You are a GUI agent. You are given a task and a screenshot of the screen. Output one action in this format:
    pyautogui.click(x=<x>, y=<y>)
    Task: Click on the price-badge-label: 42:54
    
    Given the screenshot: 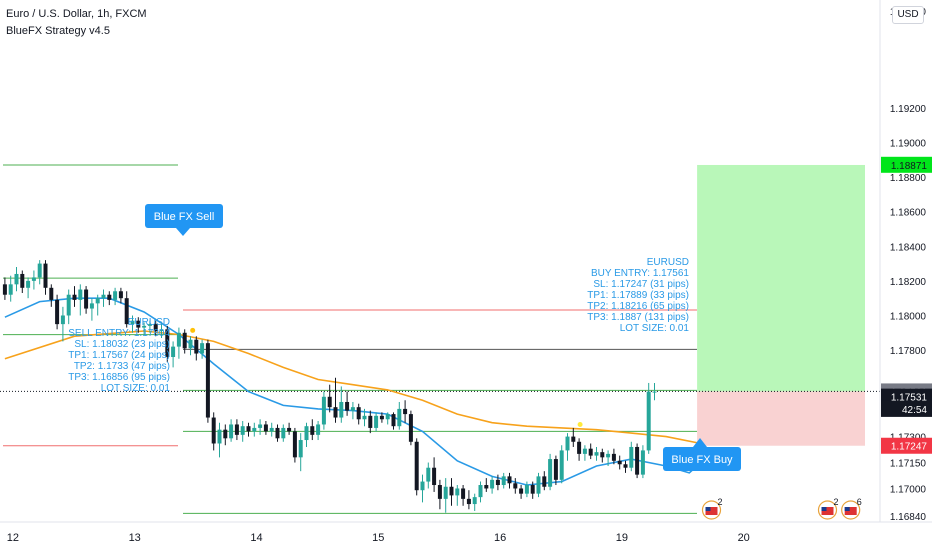 What is the action you would take?
    pyautogui.click(x=914, y=410)
    